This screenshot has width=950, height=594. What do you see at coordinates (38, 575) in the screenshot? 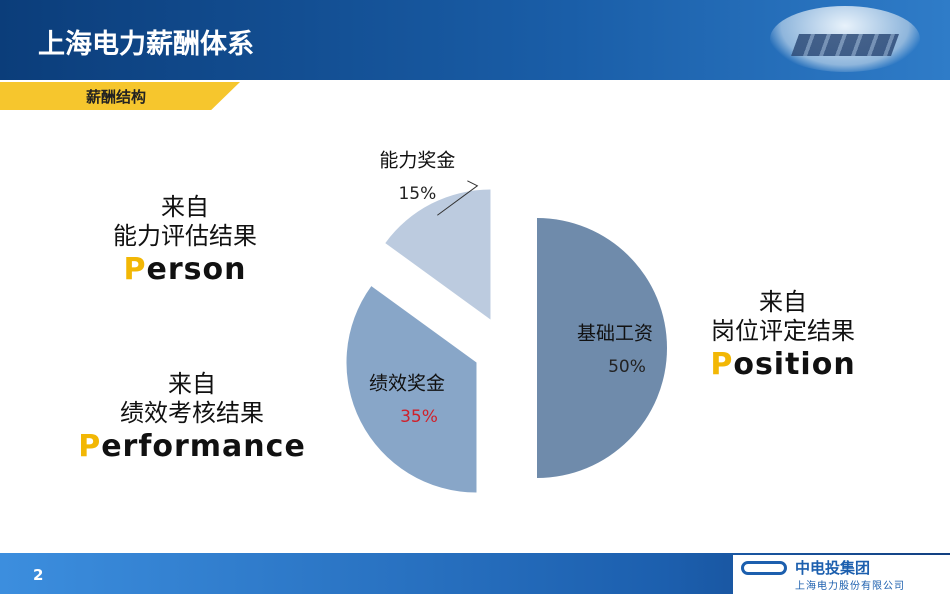
I see `page-number: 2` at bounding box center [38, 575].